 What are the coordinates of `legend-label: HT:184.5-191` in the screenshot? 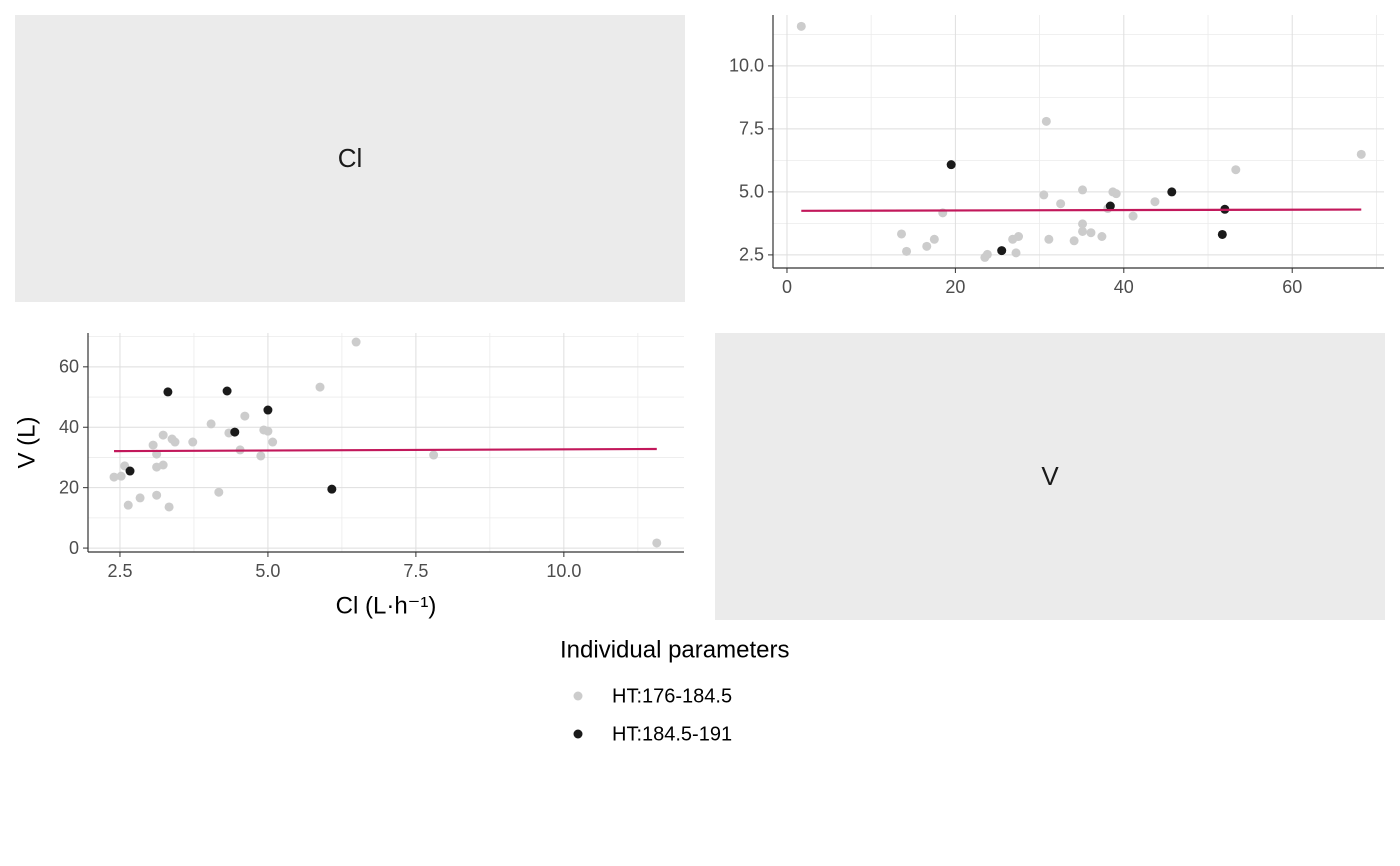 It's located at (672, 734).